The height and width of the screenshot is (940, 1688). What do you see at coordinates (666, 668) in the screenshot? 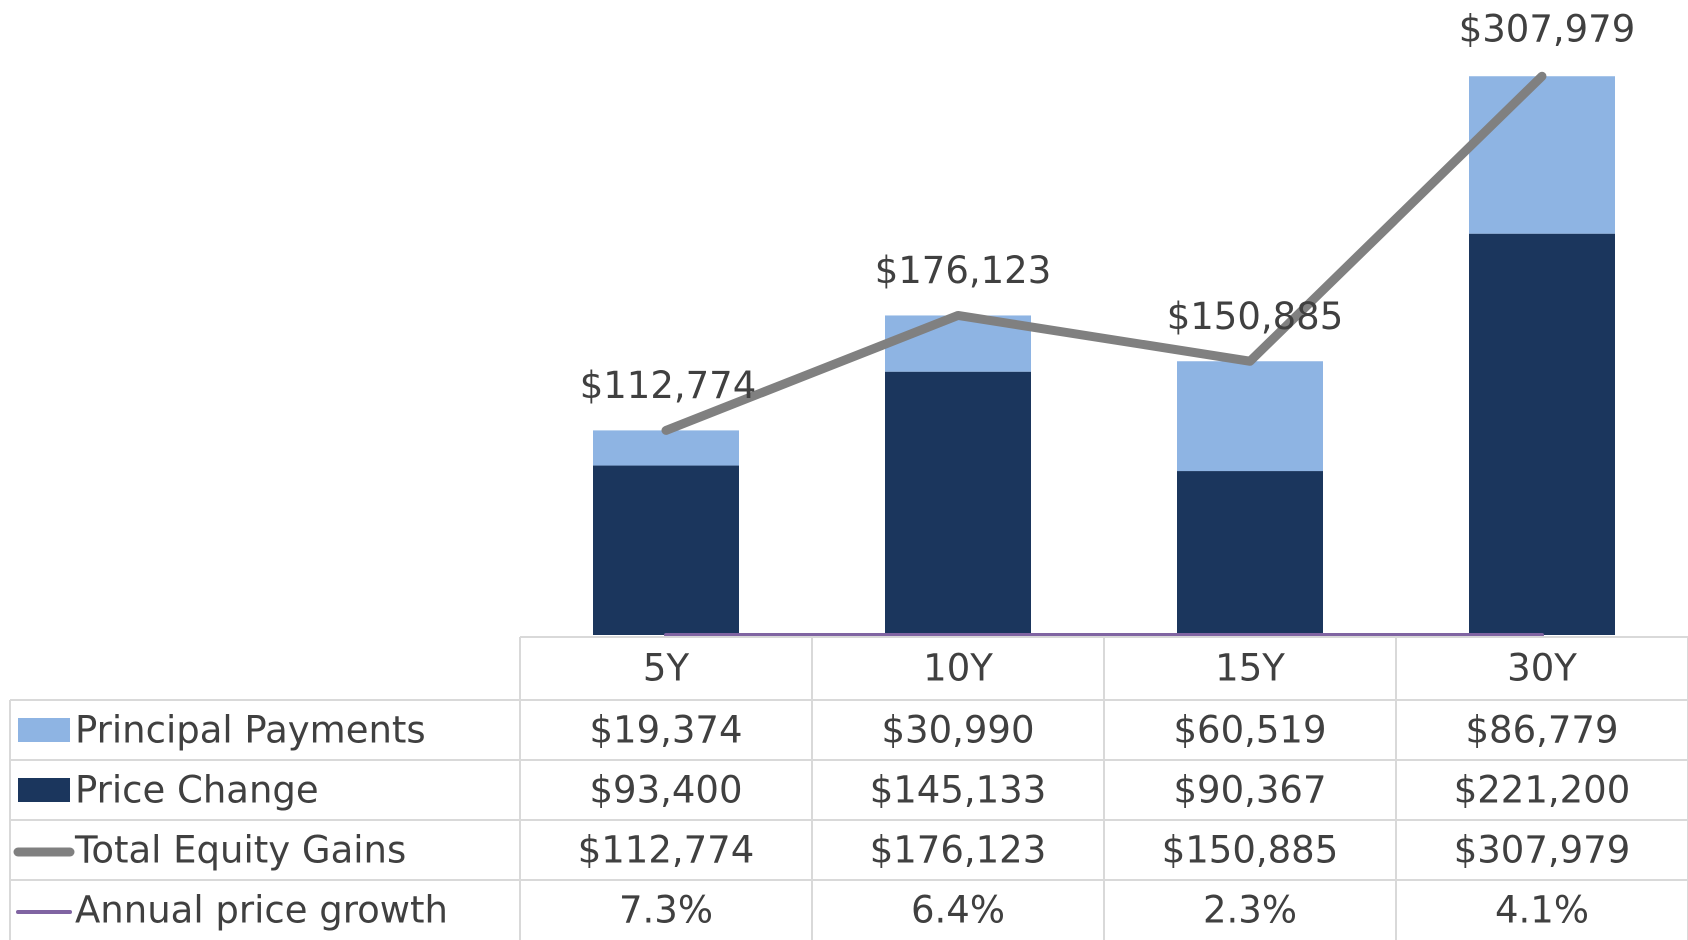
I see `x-tick-label: 5Y` at bounding box center [666, 668].